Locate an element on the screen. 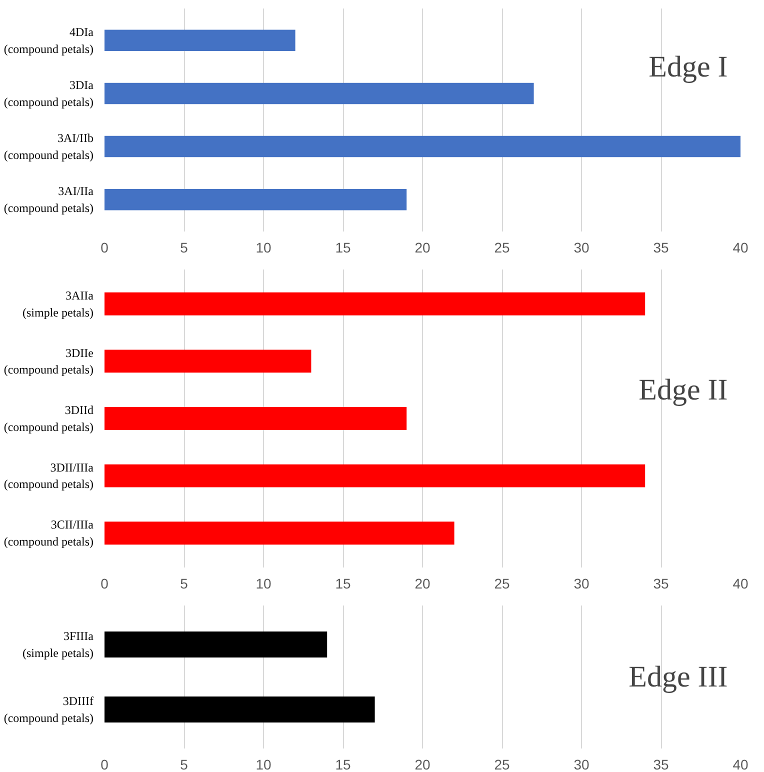 Image resolution: width=764 pixels, height=772 pixels. y-tick-label: 3AI/IIb (compound petals) is located at coordinates (49, 146).